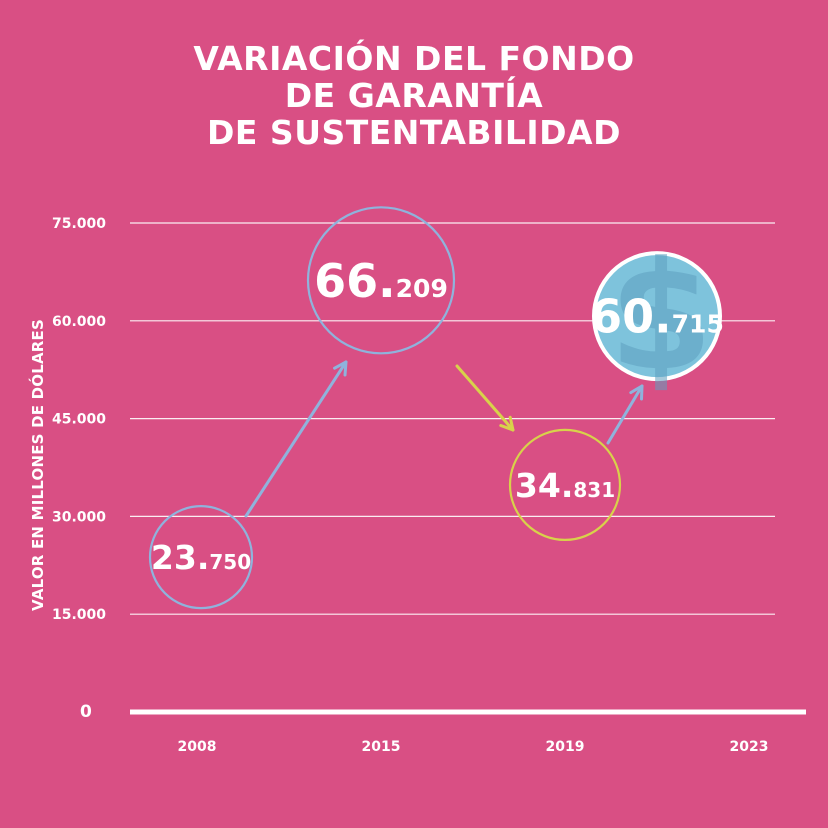 This screenshot has height=828, width=828. I want to click on x-tick-label: 2019, so click(565, 747).